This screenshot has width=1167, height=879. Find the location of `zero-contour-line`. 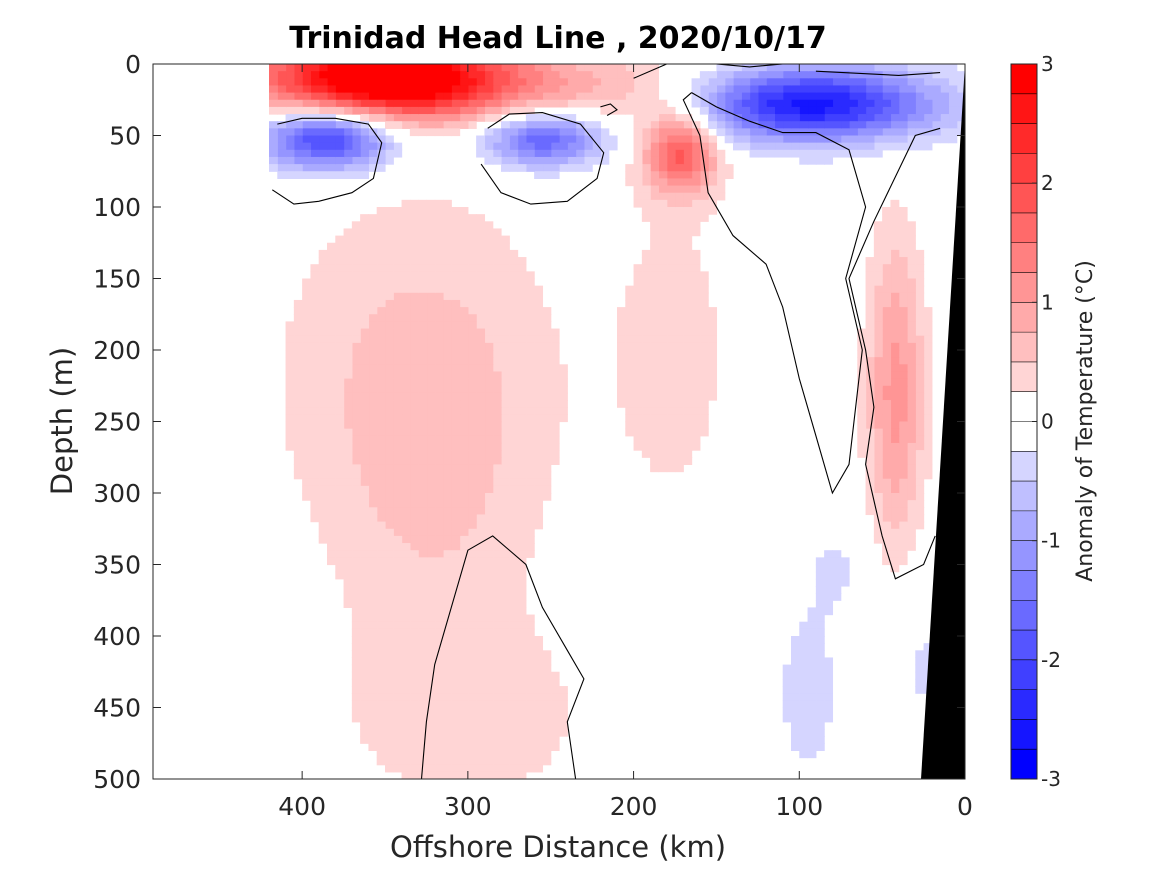

zero-contour-line is located at coordinates (650, 71).